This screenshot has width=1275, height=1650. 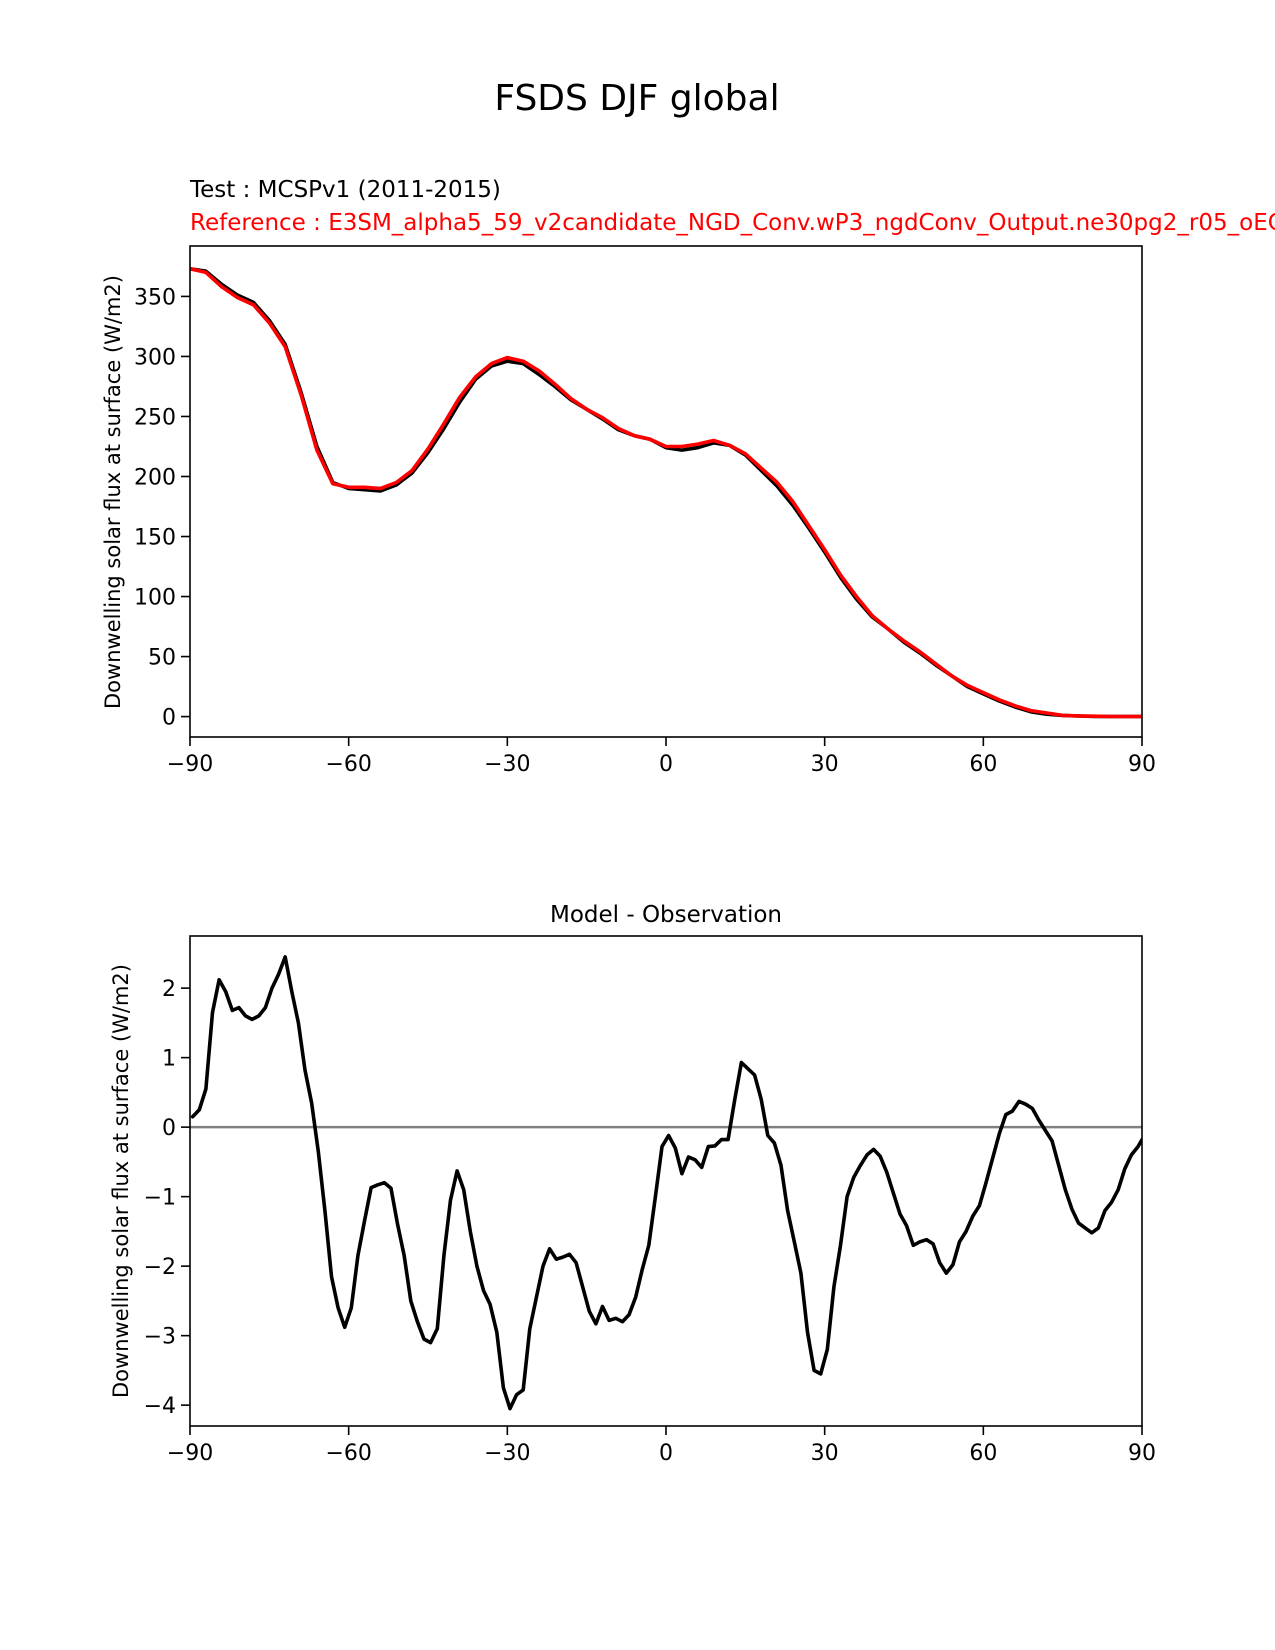 What do you see at coordinates (155, 357) in the screenshot?
I see `y-tick-label: 300` at bounding box center [155, 357].